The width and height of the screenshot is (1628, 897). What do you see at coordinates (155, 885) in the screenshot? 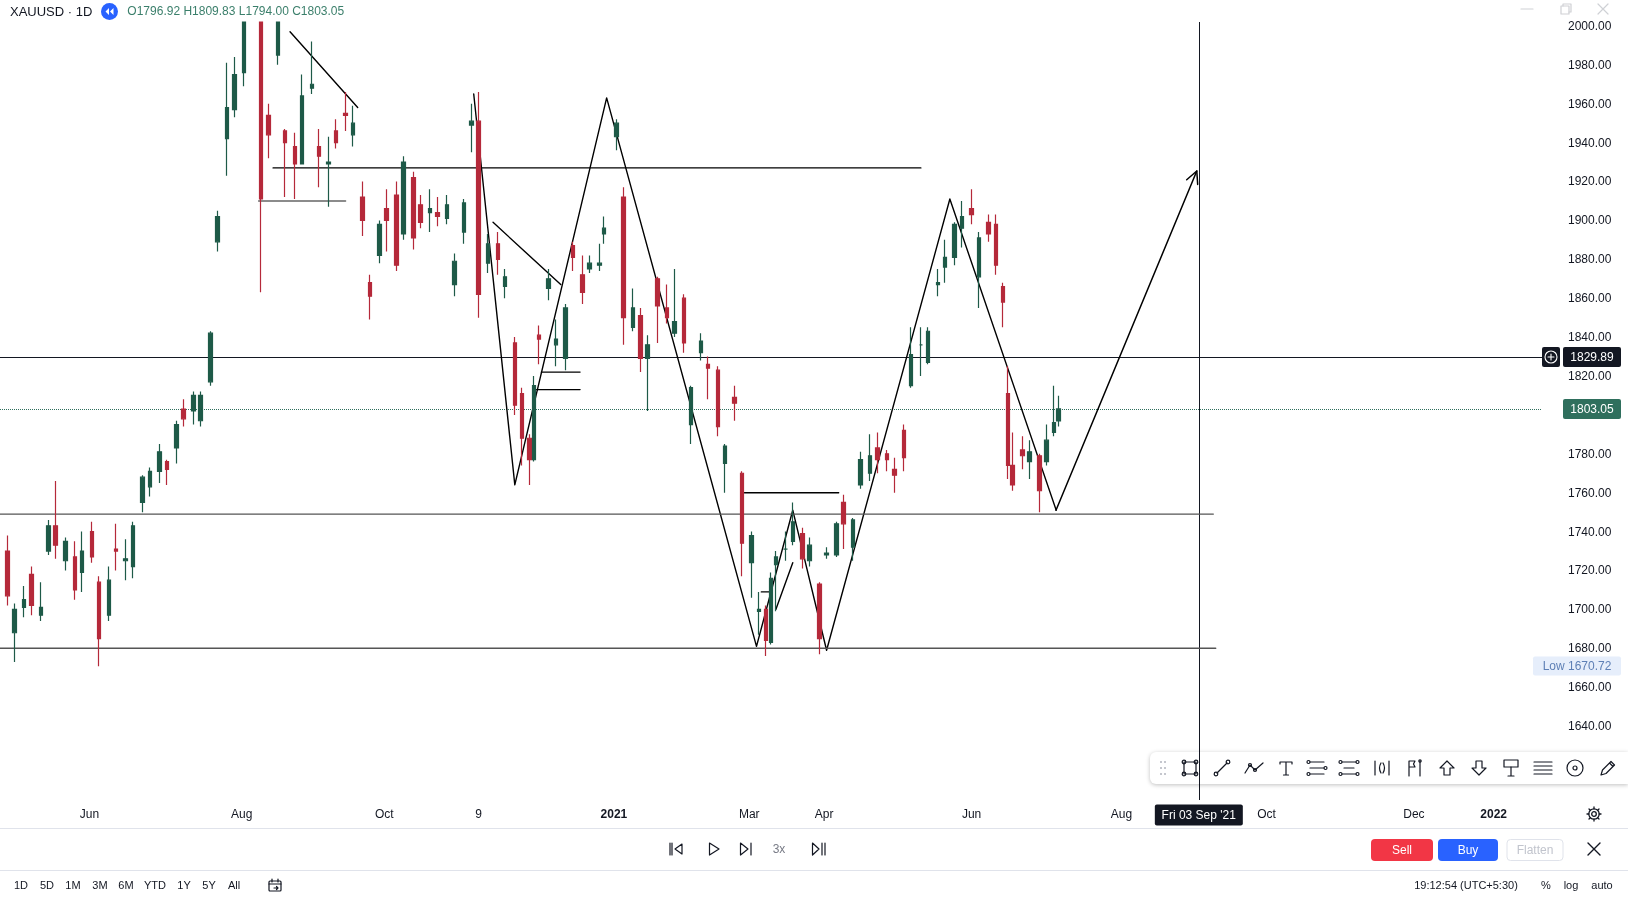
I see `text: YTD` at bounding box center [155, 885].